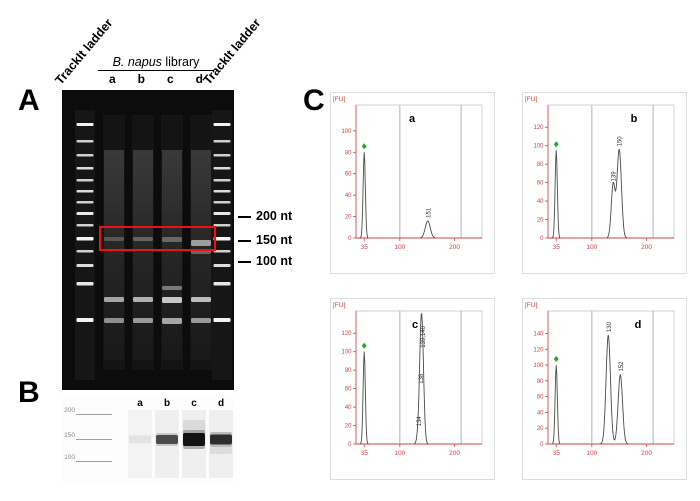 The image size is (700, 501). Describe the element at coordinates (622, 366) in the screenshot. I see `svg-text: 152` at that location.